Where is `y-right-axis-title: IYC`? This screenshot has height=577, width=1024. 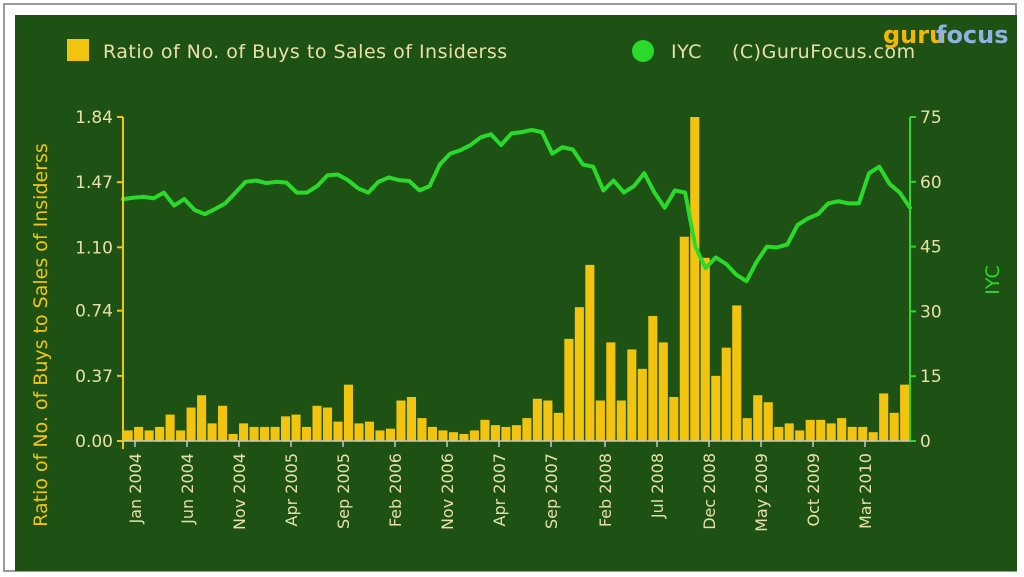 y-right-axis-title: IYC is located at coordinates (993, 279).